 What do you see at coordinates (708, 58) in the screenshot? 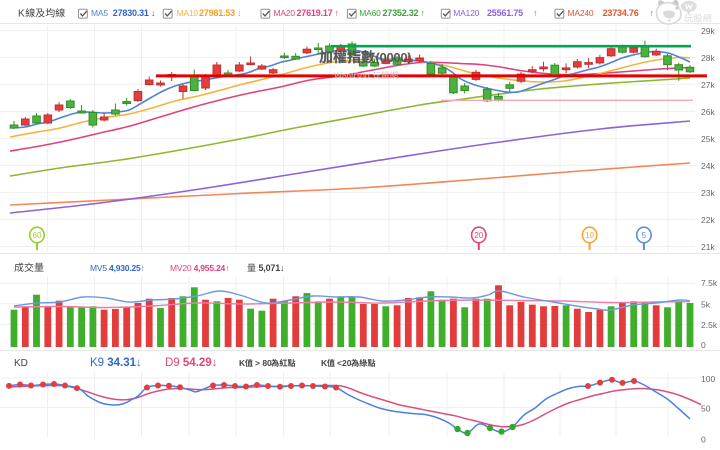
I see `svg-text: 28k` at bounding box center [708, 58].